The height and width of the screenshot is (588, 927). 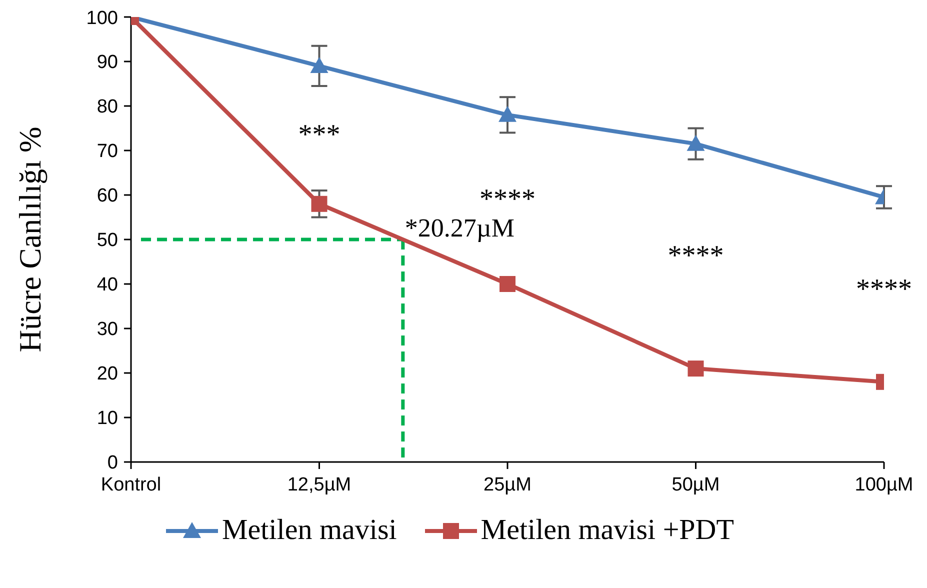 What do you see at coordinates (319, 134) in the screenshot?
I see `annotation: ***` at bounding box center [319, 134].